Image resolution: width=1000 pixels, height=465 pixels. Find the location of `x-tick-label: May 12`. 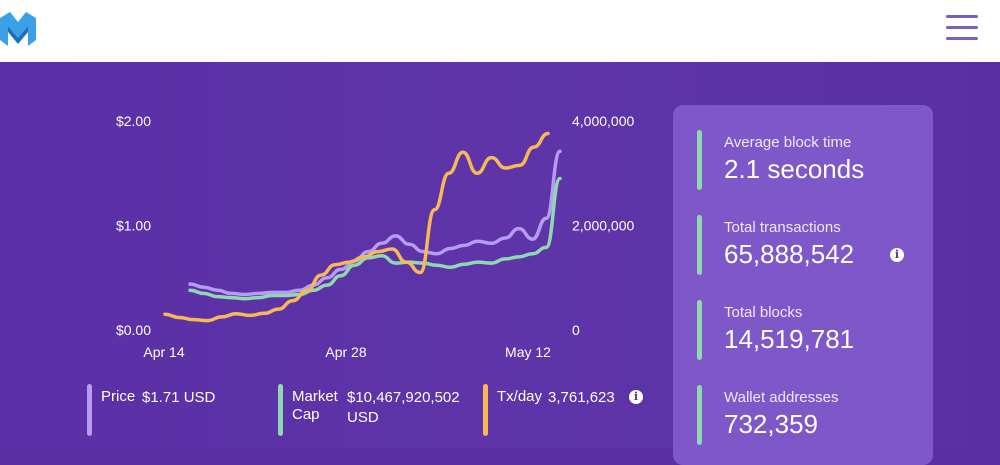

x-tick-label: May 12 is located at coordinates (528, 352).